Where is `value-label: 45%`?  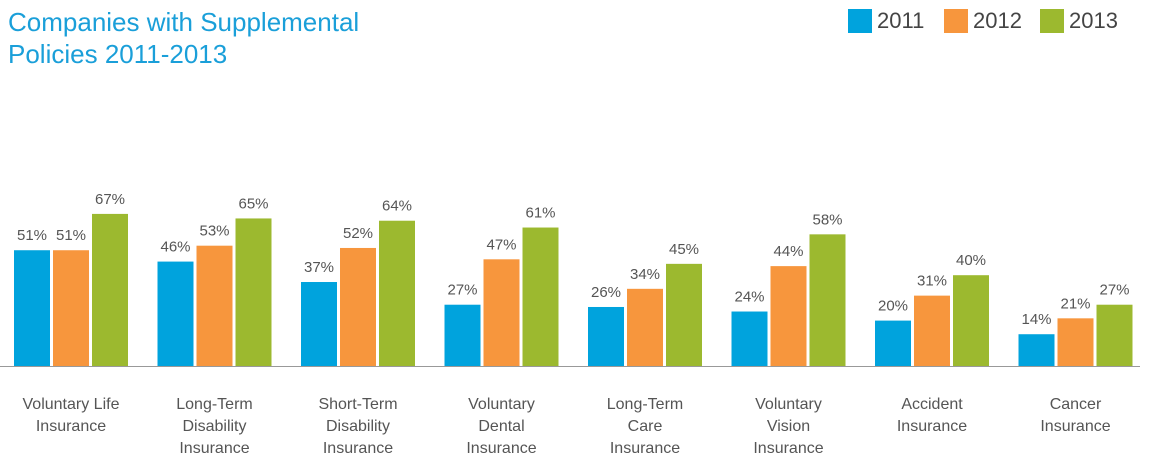 value-label: 45% is located at coordinates (684, 249).